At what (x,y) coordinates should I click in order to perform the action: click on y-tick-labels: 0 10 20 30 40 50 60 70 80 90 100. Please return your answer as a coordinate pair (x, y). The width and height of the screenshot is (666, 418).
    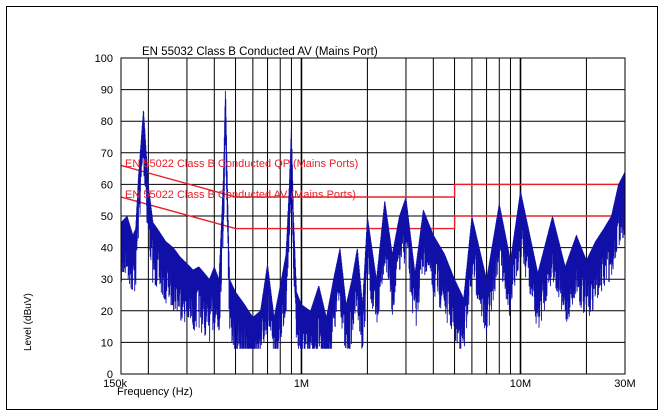
    Looking at the image, I should click on (104, 217).